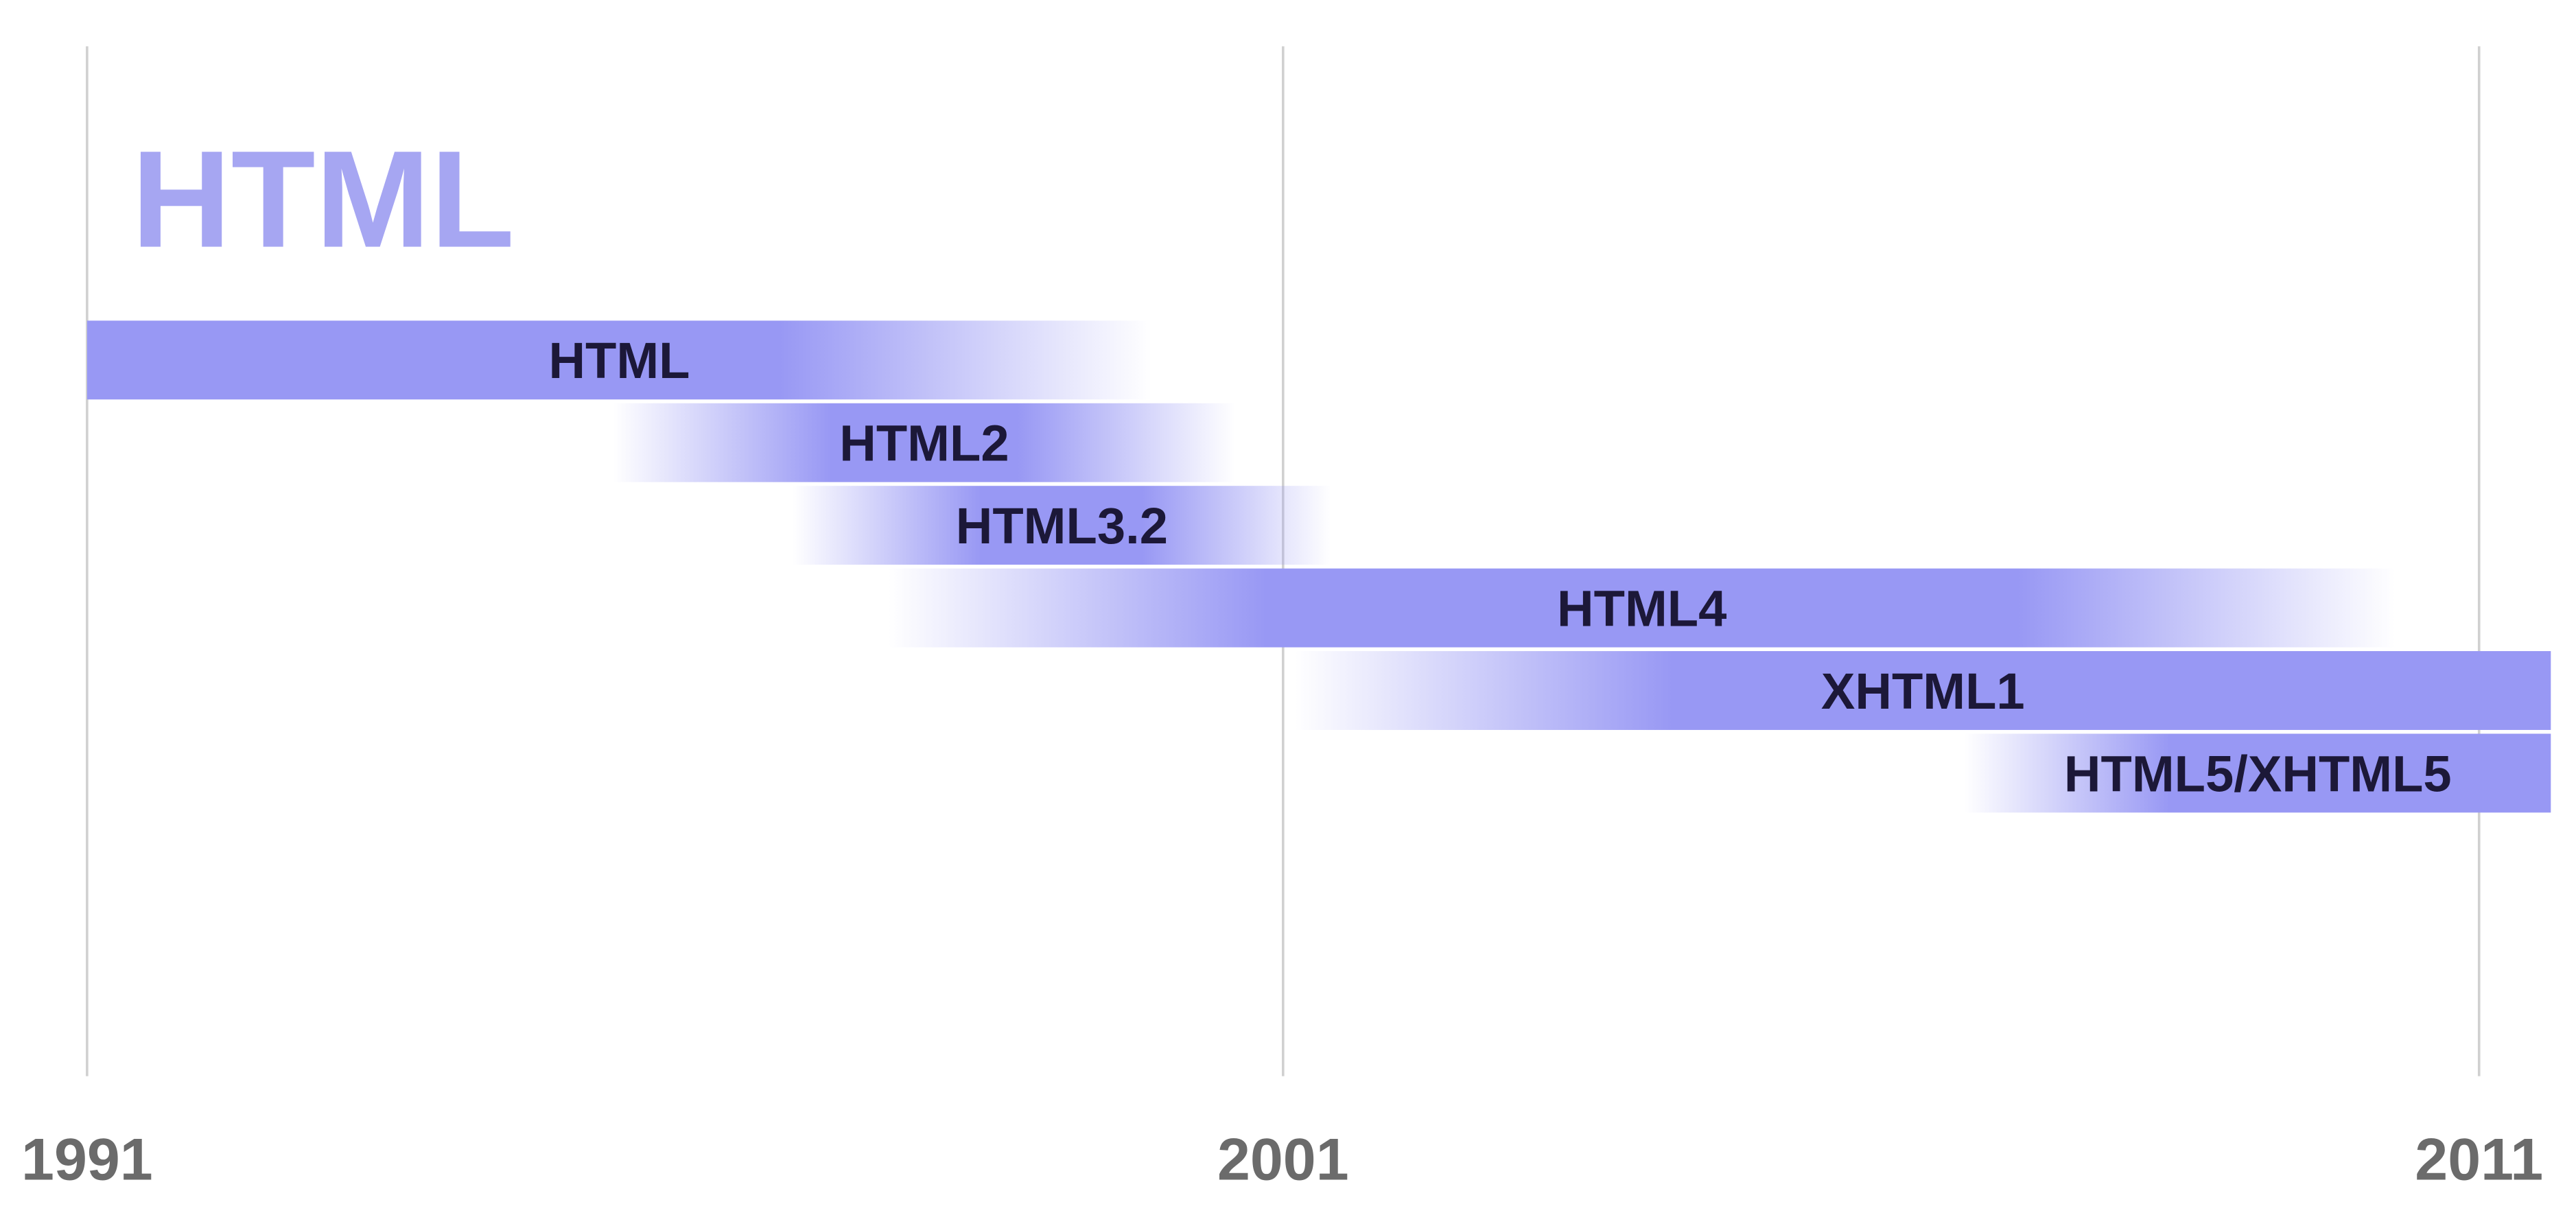 This screenshot has width=2576, height=1226. I want to click on bar-label: HTML5/XHTML5, so click(2258, 773).